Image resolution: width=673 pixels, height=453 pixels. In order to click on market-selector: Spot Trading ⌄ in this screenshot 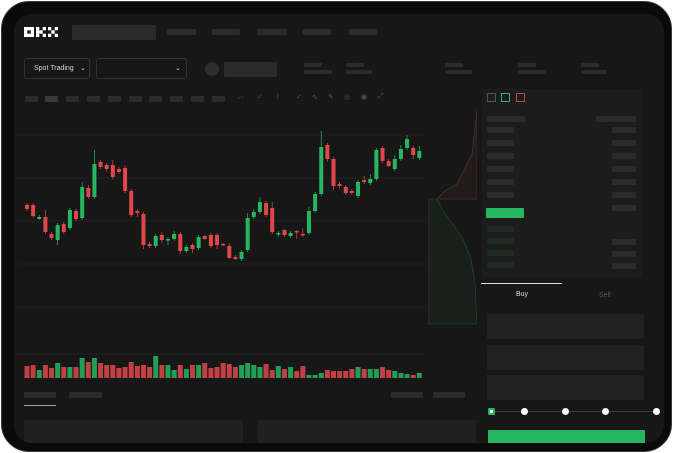, I will do `click(57, 68)`.